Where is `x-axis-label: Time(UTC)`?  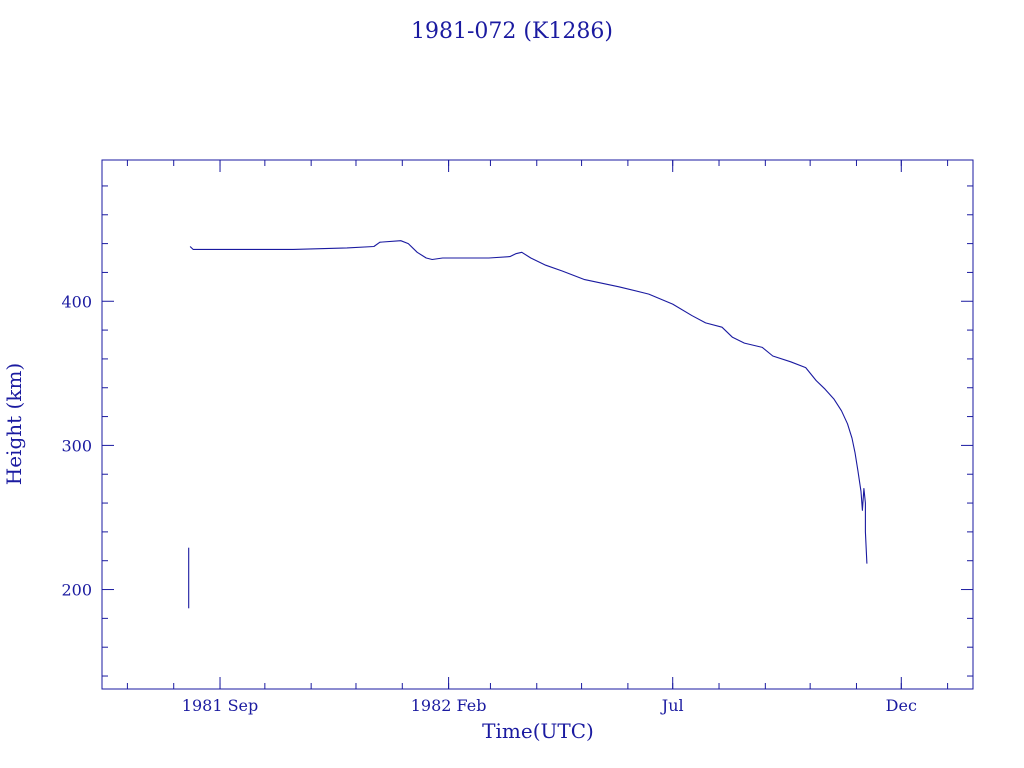 x-axis-label: Time(UTC) is located at coordinates (538, 731).